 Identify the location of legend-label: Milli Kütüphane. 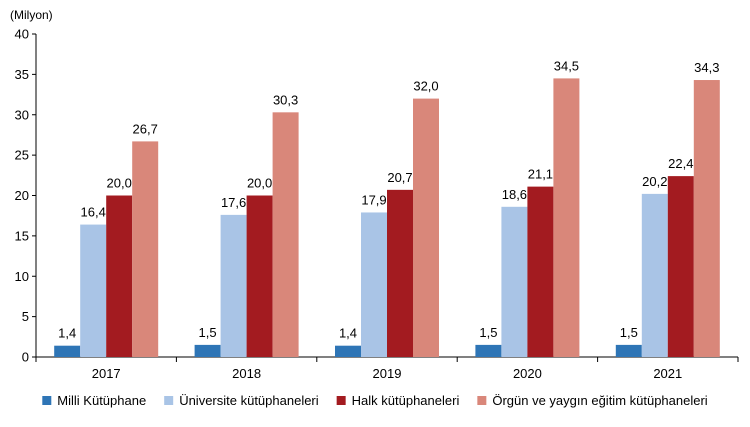
(101, 400).